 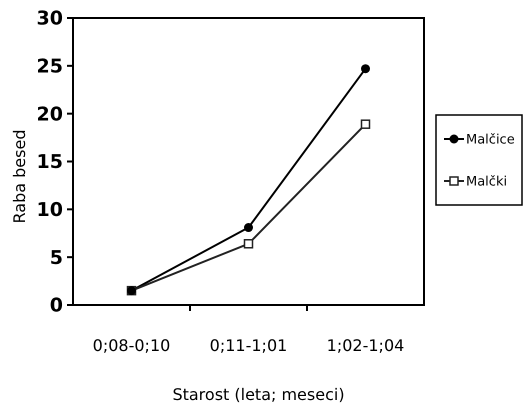 What do you see at coordinates (56, 257) in the screenshot?
I see `y-tick-label: 5` at bounding box center [56, 257].